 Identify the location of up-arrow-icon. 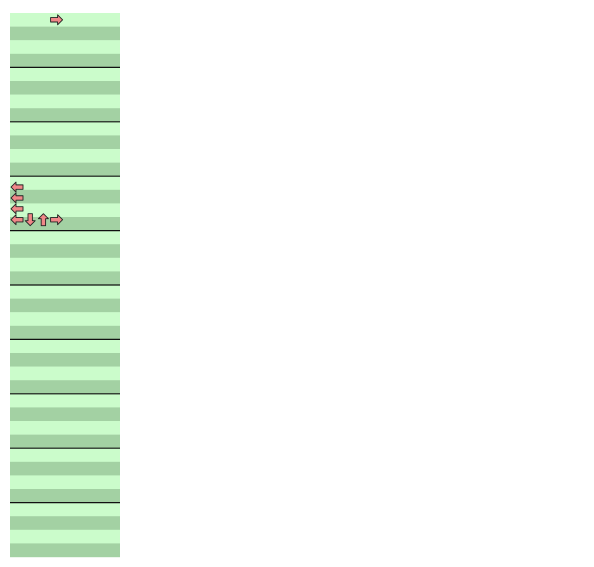
(43, 220).